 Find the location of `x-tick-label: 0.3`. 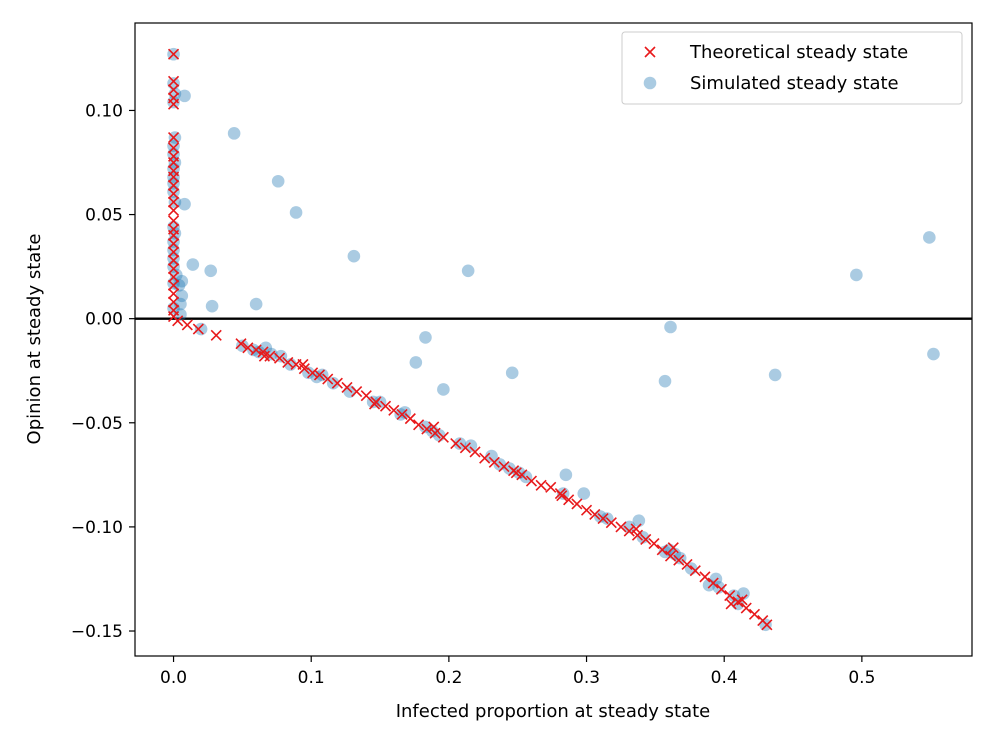

x-tick-label: 0.3 is located at coordinates (586, 678).